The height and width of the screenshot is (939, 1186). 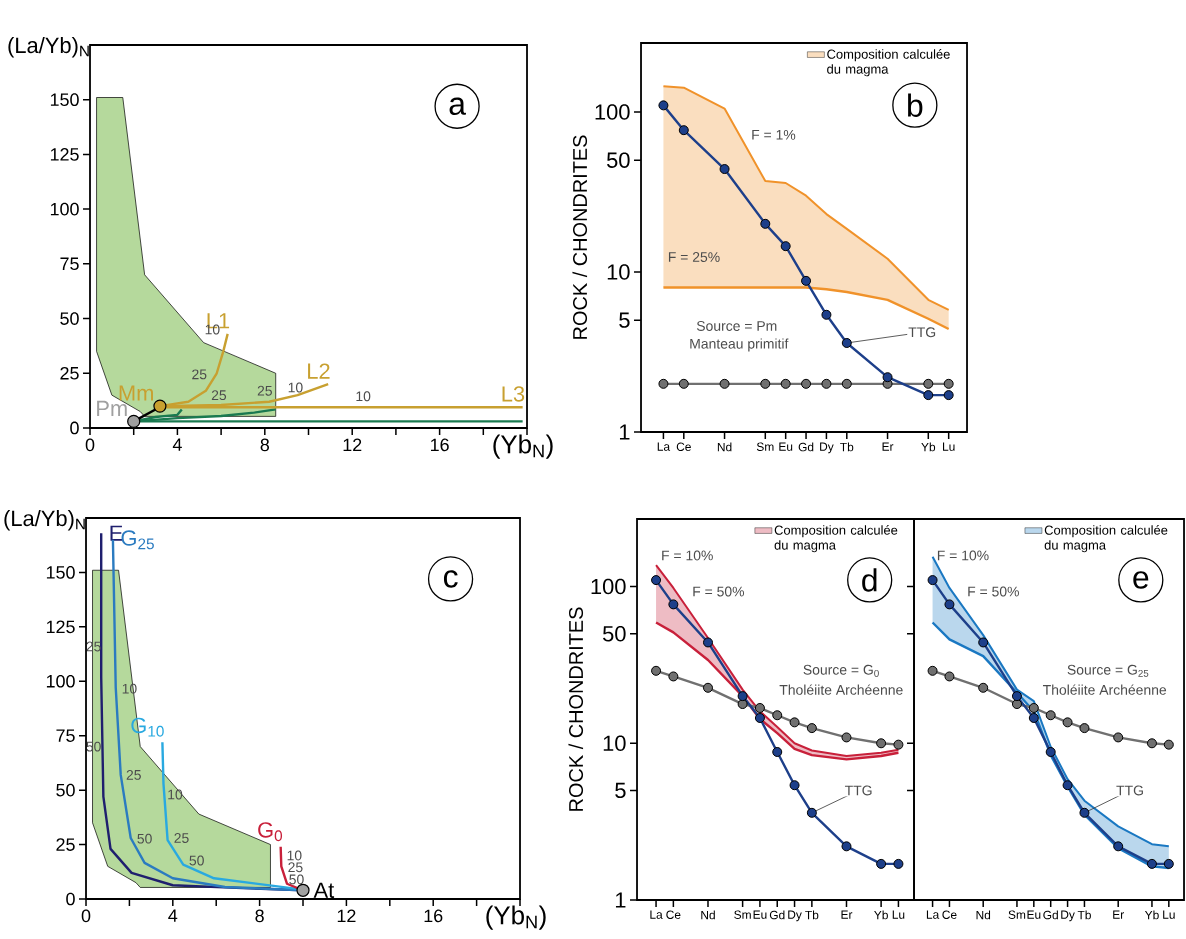 I want to click on series-label: E, so click(x=116, y=533).